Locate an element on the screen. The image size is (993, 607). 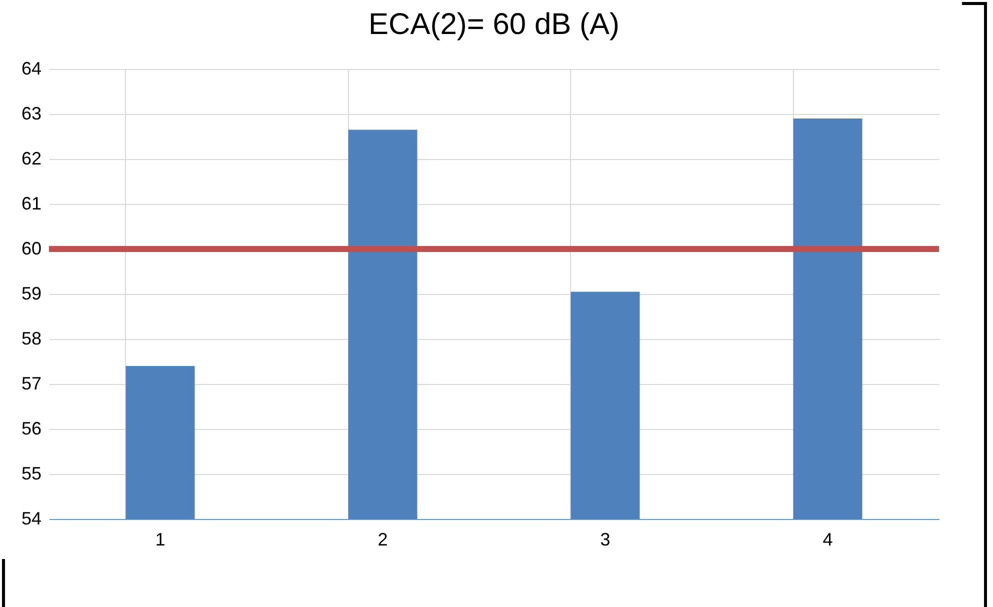
x-tick-label: 1 is located at coordinates (160, 540).